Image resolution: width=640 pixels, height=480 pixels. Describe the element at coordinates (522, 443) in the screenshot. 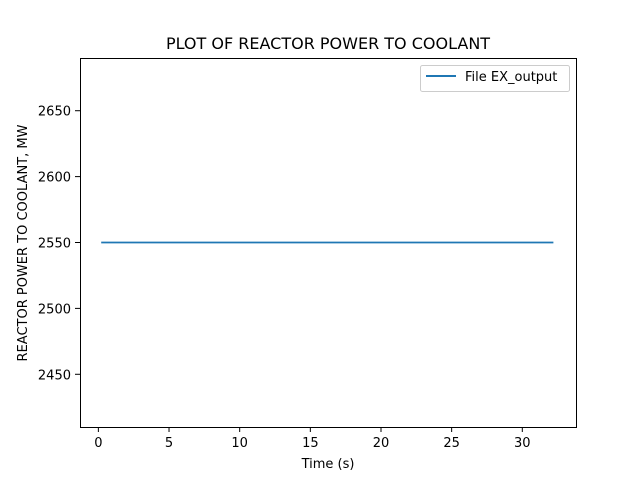

I see `x-tick-label: 30` at that location.